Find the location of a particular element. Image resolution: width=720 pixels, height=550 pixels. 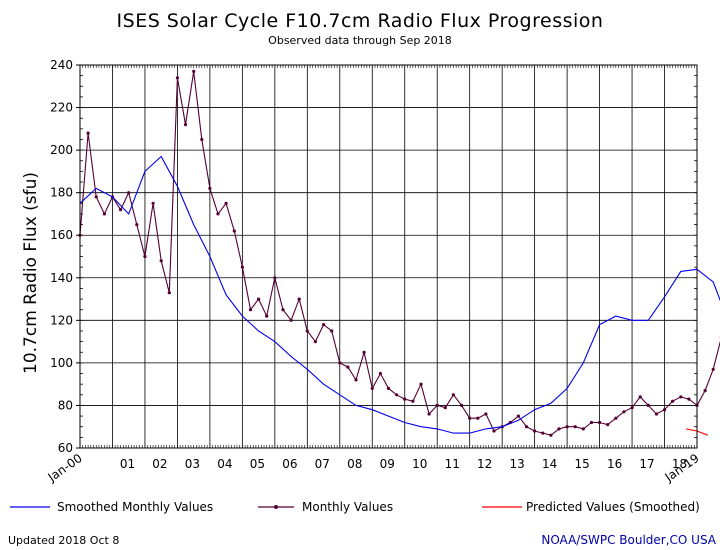

x-tick-label: 05 is located at coordinates (257, 464).